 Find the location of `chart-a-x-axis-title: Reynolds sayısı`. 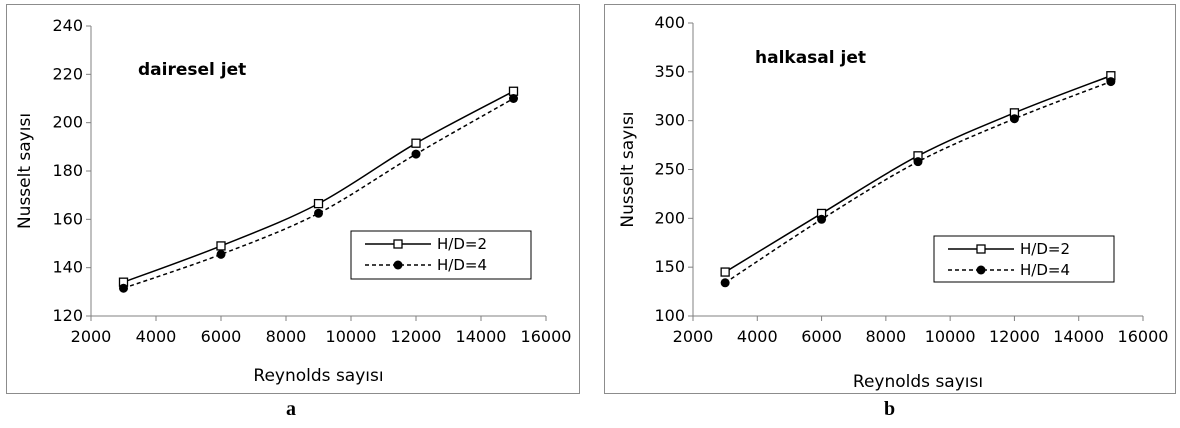

chart-a-x-axis-title: Reynolds sayısı is located at coordinates (318, 376).